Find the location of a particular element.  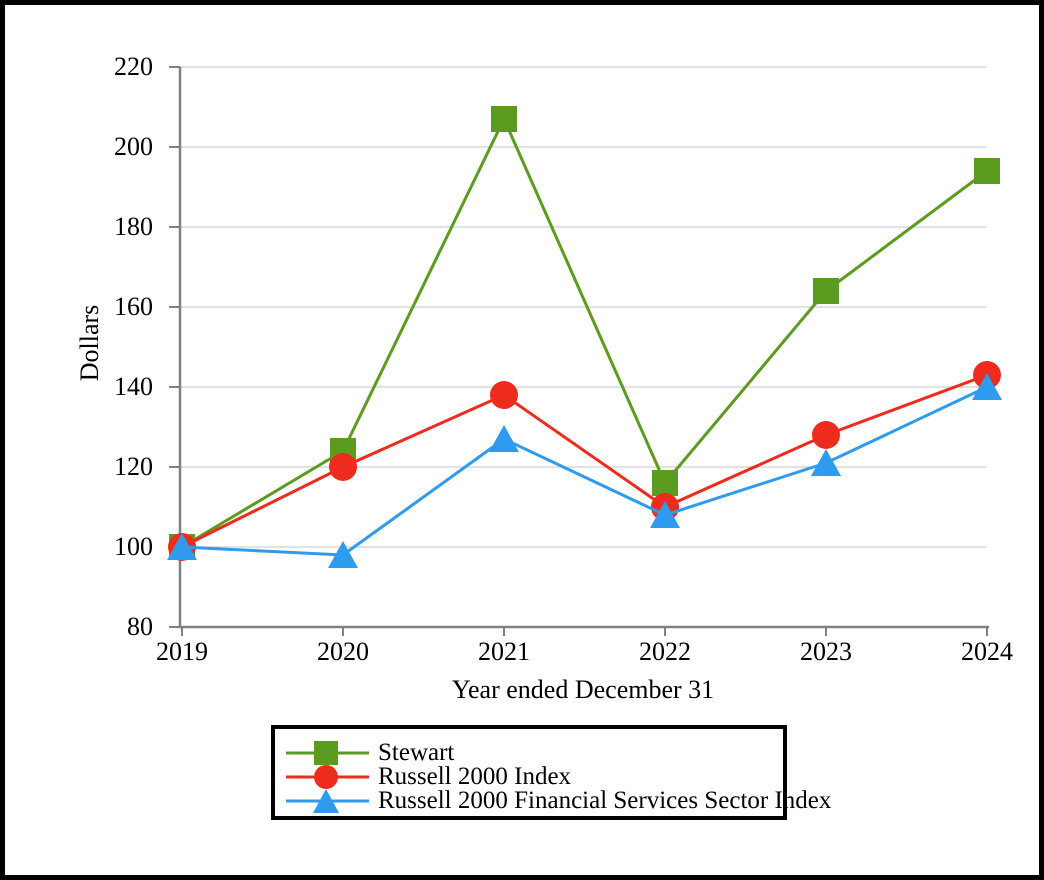

legend-label-stewart: Stewart is located at coordinates (416, 752).